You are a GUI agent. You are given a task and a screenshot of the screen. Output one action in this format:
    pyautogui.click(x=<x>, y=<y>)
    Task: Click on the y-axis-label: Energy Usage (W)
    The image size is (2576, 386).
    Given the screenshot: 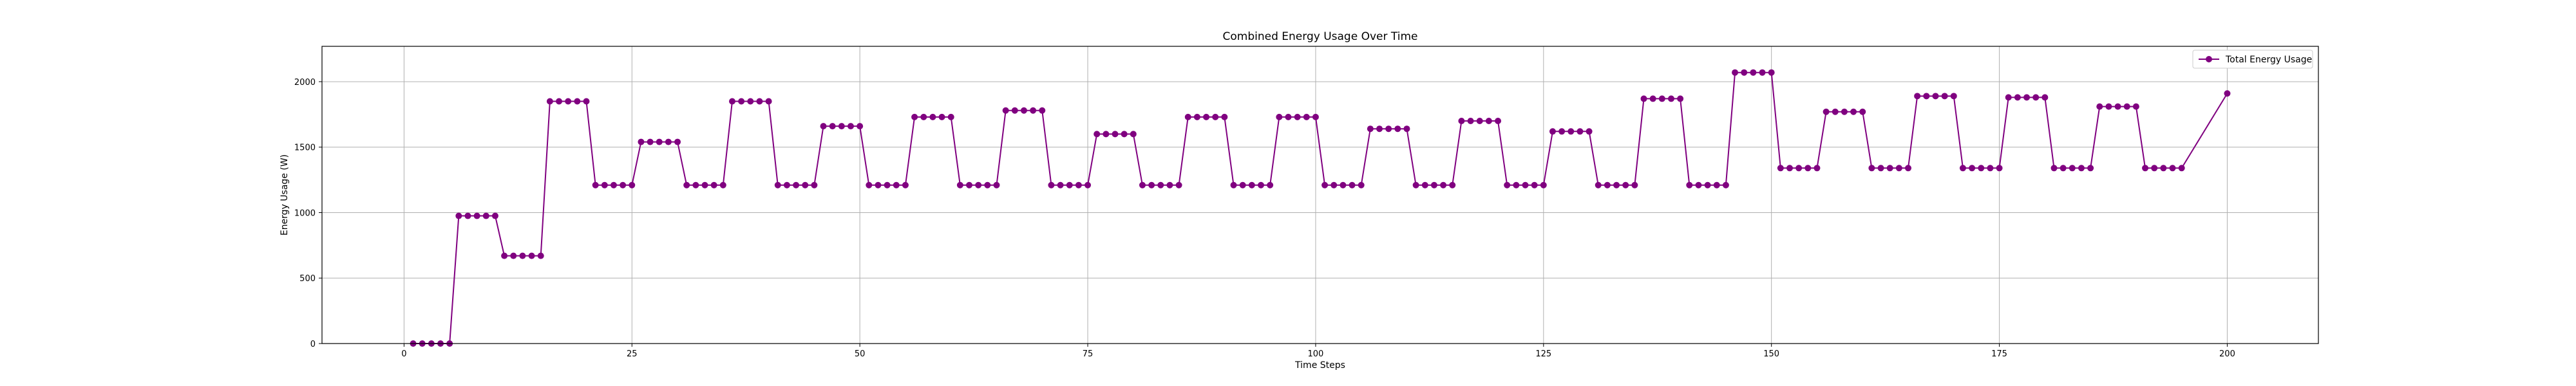 What is the action you would take?
    pyautogui.click(x=285, y=194)
    